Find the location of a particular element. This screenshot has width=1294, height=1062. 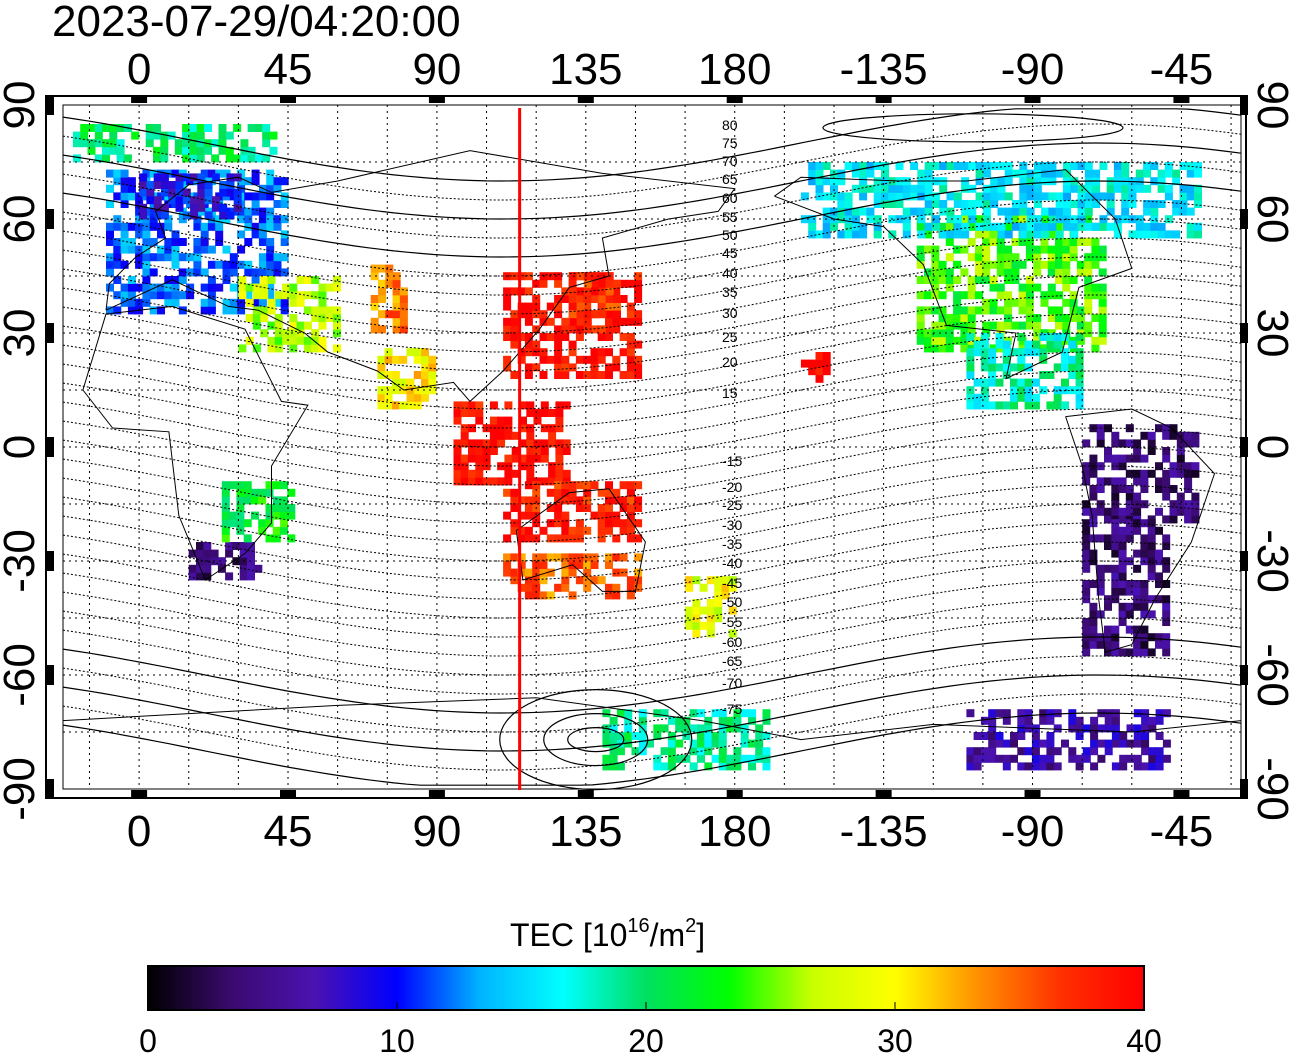

lon-tick-label-top: 45 is located at coordinates (288, 69).